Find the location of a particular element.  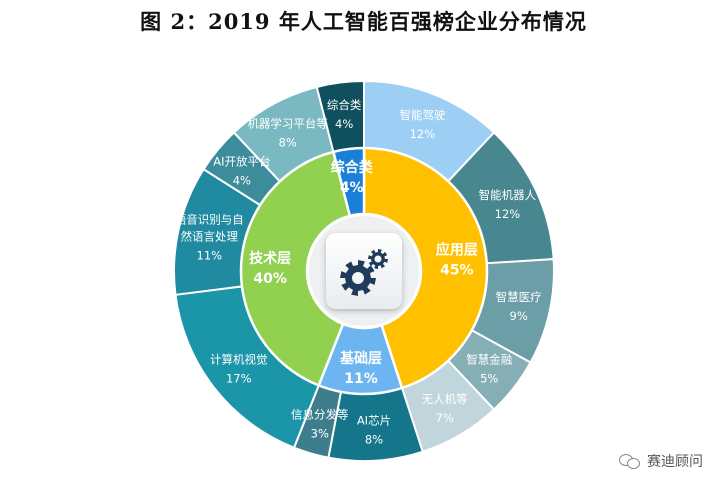

wechat-icon is located at coordinates (630, 461).